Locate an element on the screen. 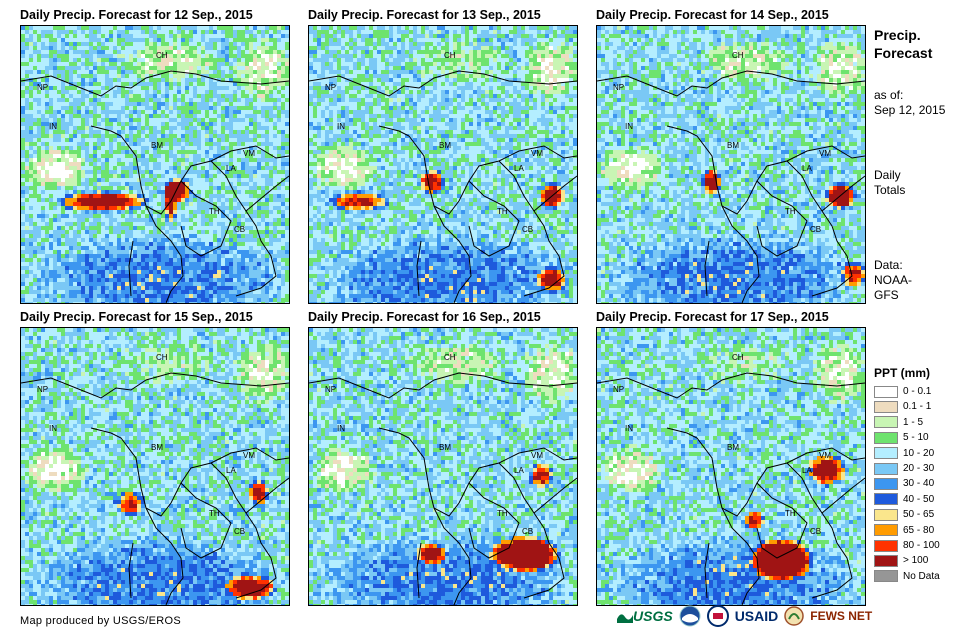 The width and height of the screenshot is (967, 639). data-line1: NOAA- is located at coordinates (893, 280).